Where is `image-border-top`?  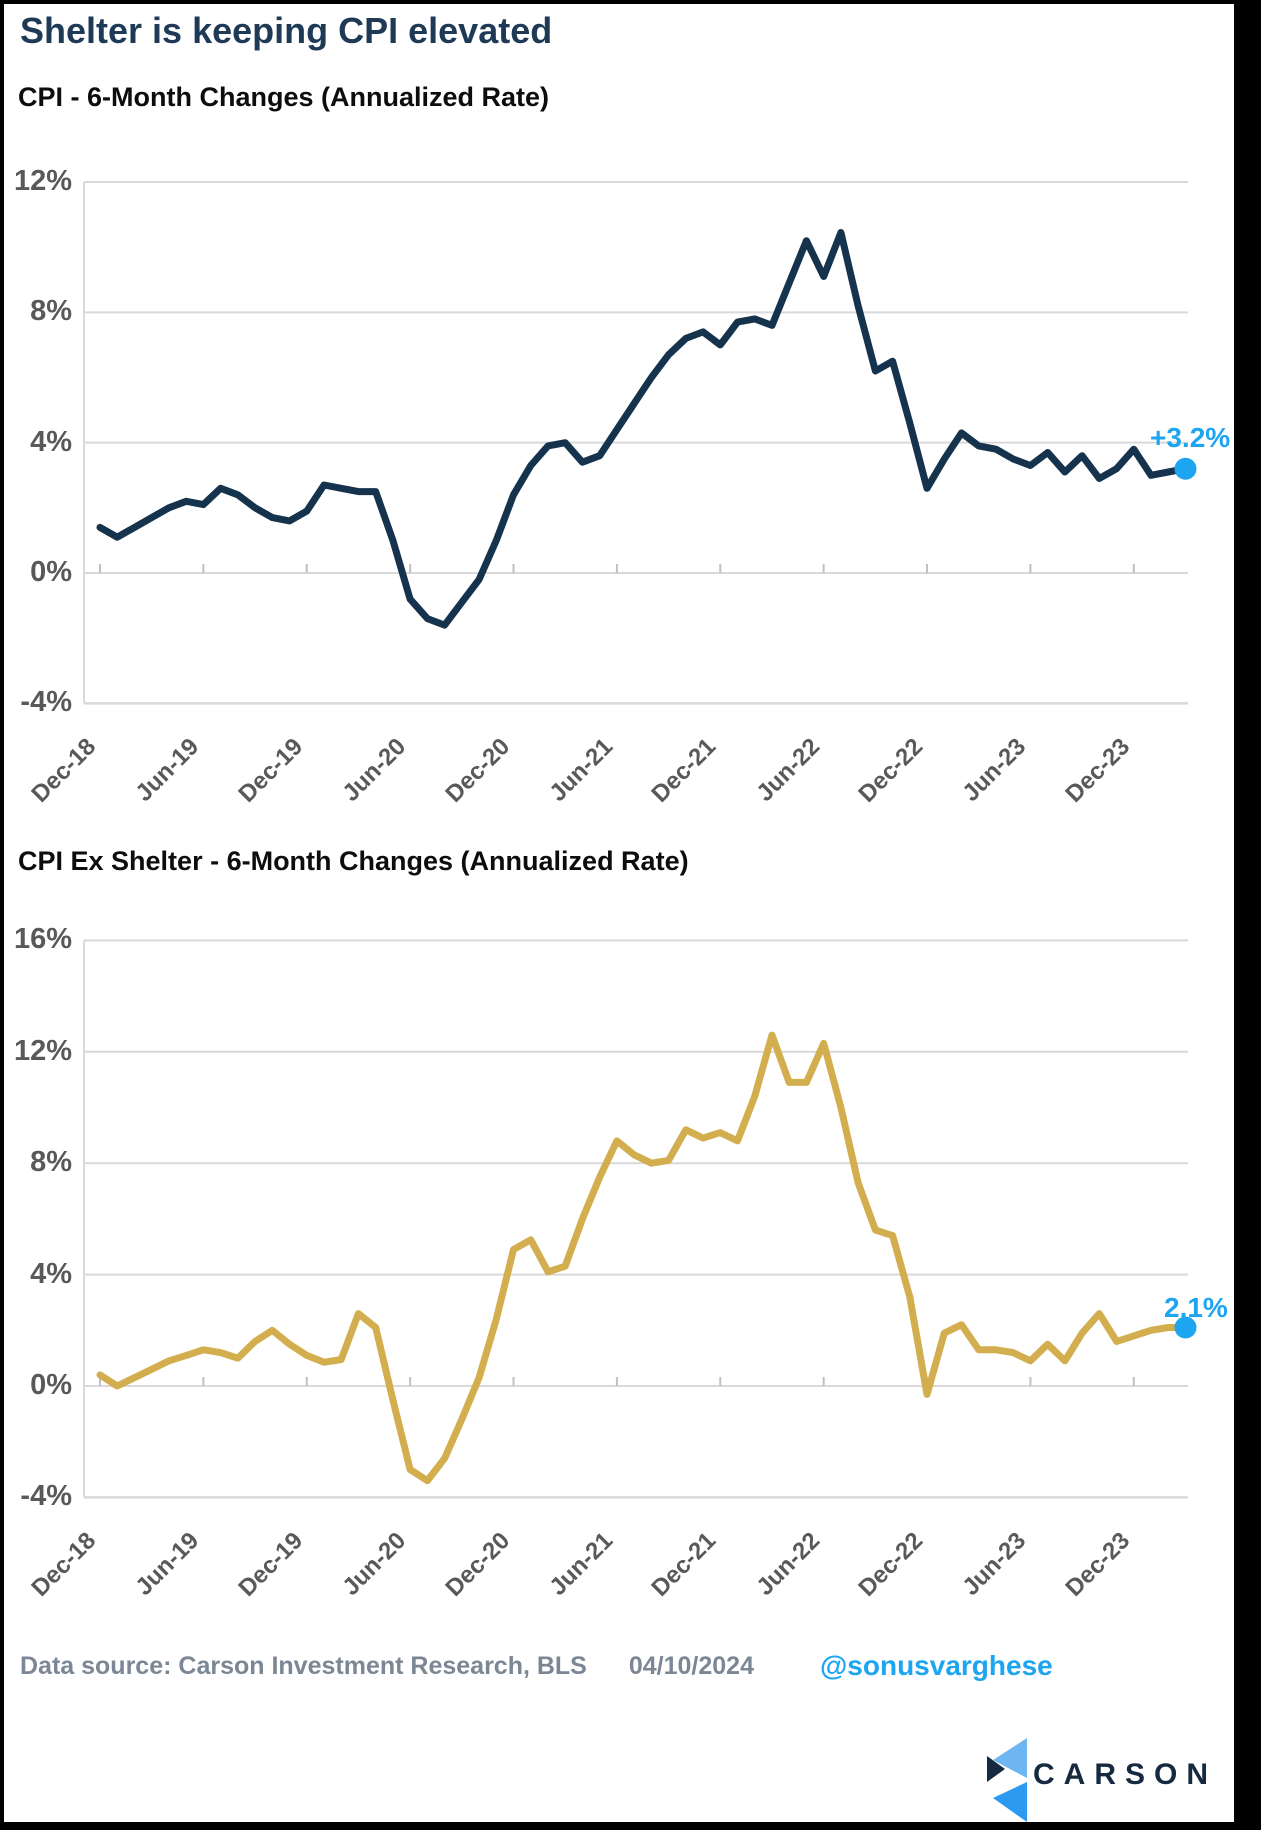
image-border-top is located at coordinates (630, 2).